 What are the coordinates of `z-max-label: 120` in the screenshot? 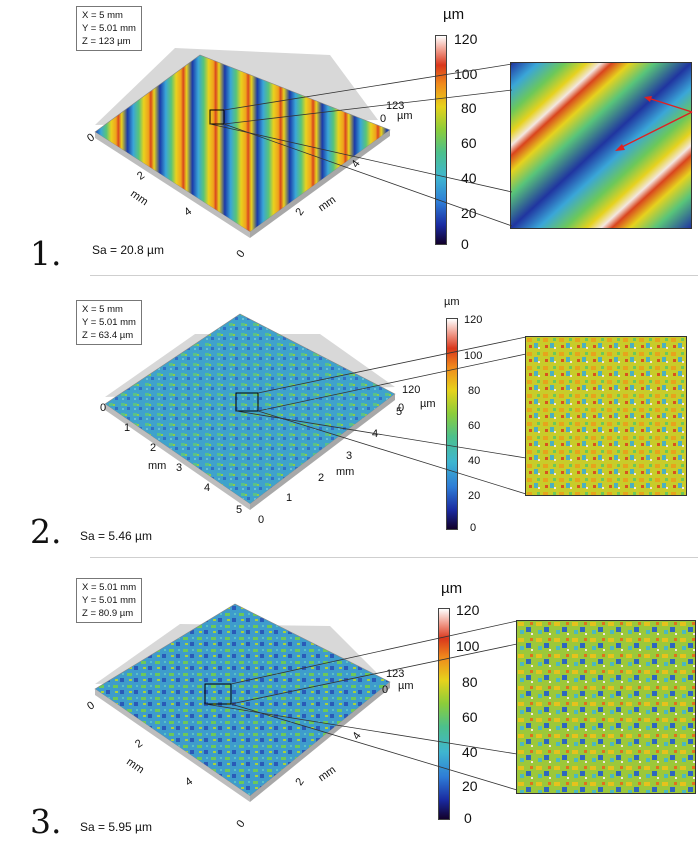 It's located at (411, 390).